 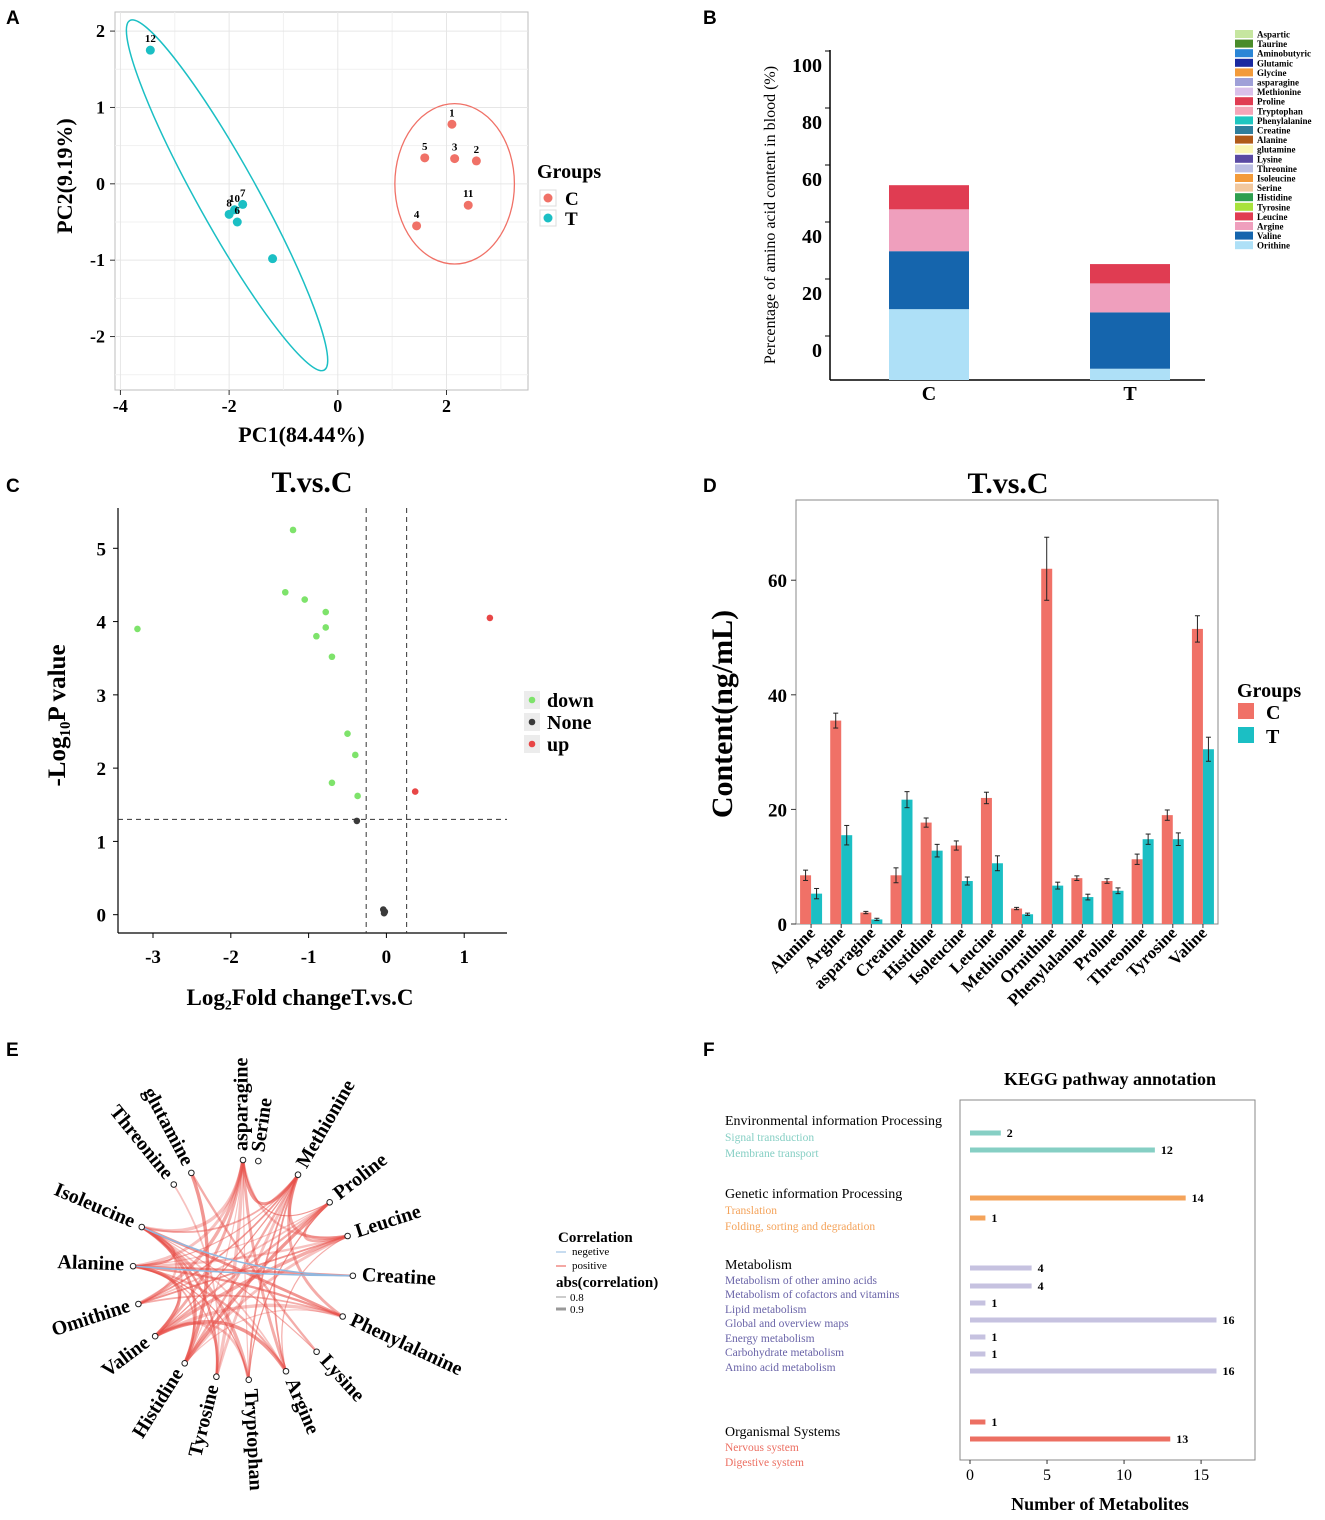 What do you see at coordinates (329, 1202) in the screenshot?
I see `node-Proline` at bounding box center [329, 1202].